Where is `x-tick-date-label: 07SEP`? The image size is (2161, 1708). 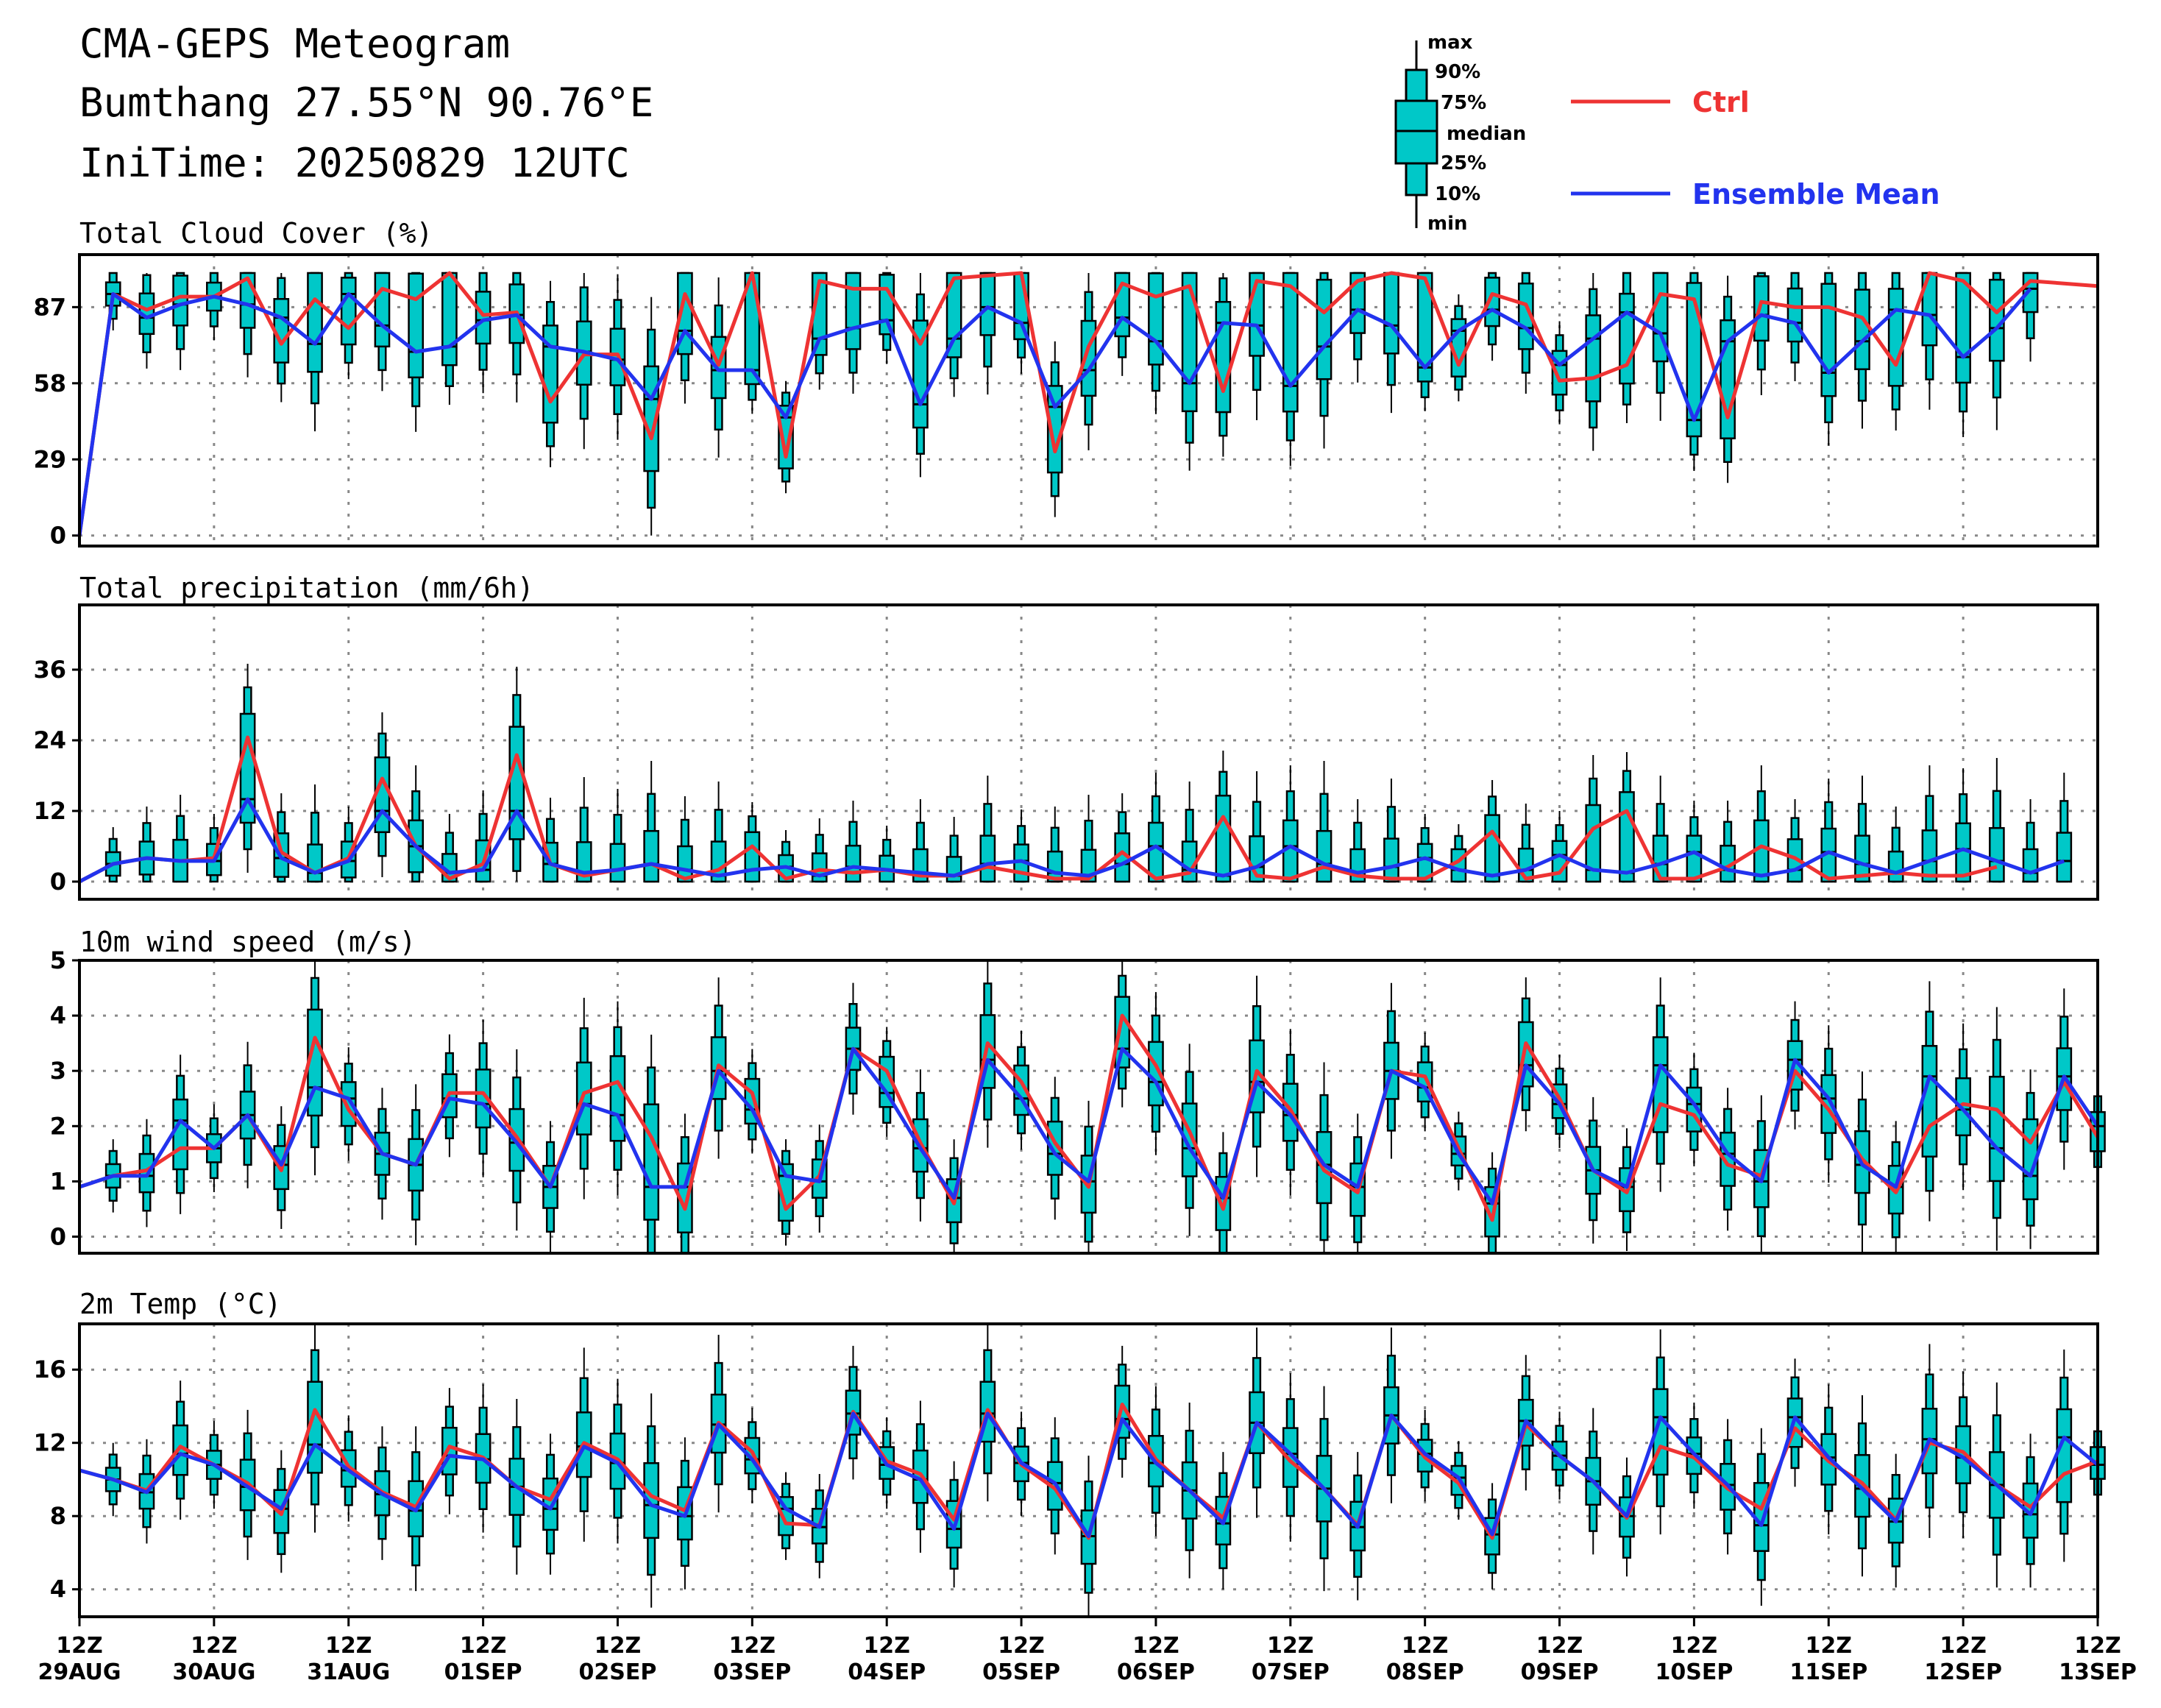 x-tick-date-label: 07SEP is located at coordinates (1291, 1672).